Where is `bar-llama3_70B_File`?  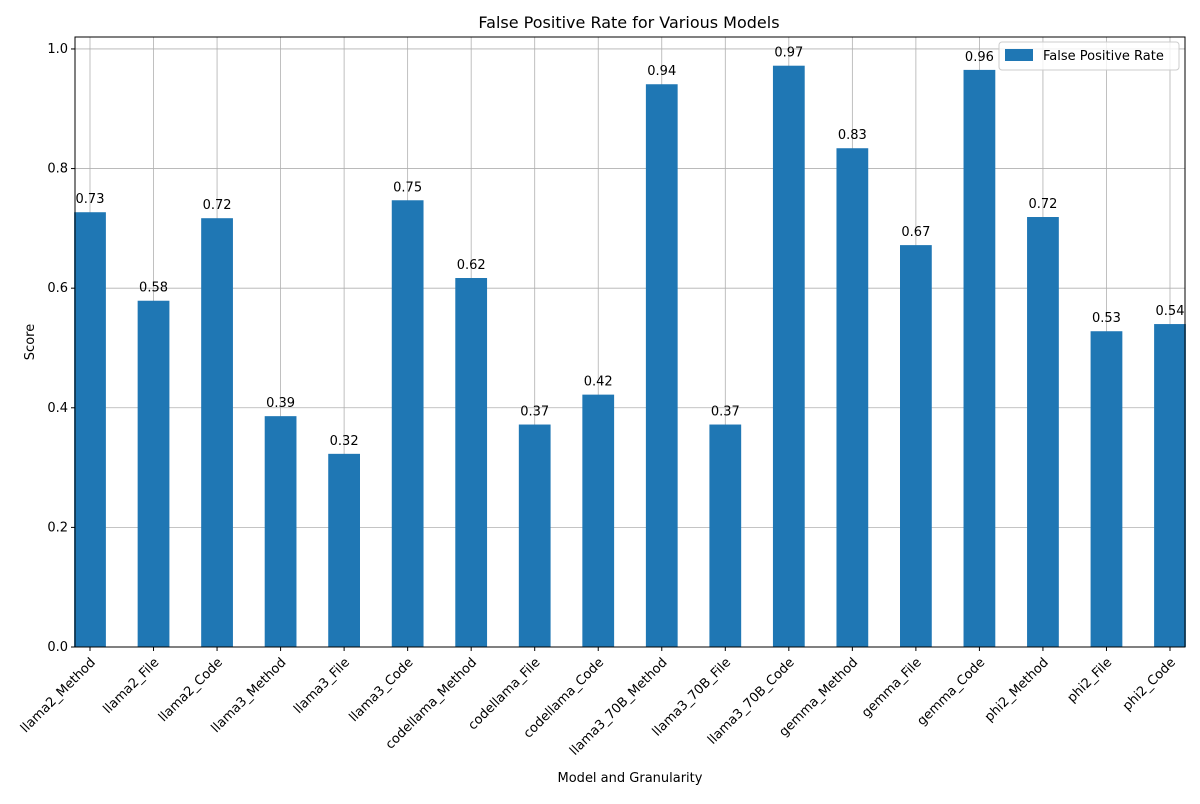 bar-llama3_70B_File is located at coordinates (725, 535).